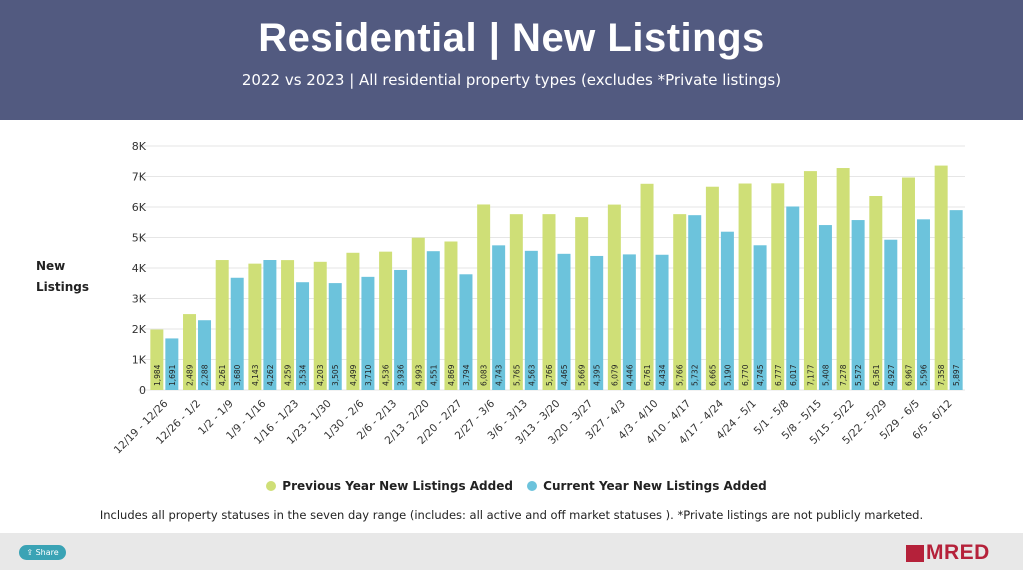 The height and width of the screenshot is (570, 1023). What do you see at coordinates (368, 375) in the screenshot?
I see `data-label: 3,710` at bounding box center [368, 375].